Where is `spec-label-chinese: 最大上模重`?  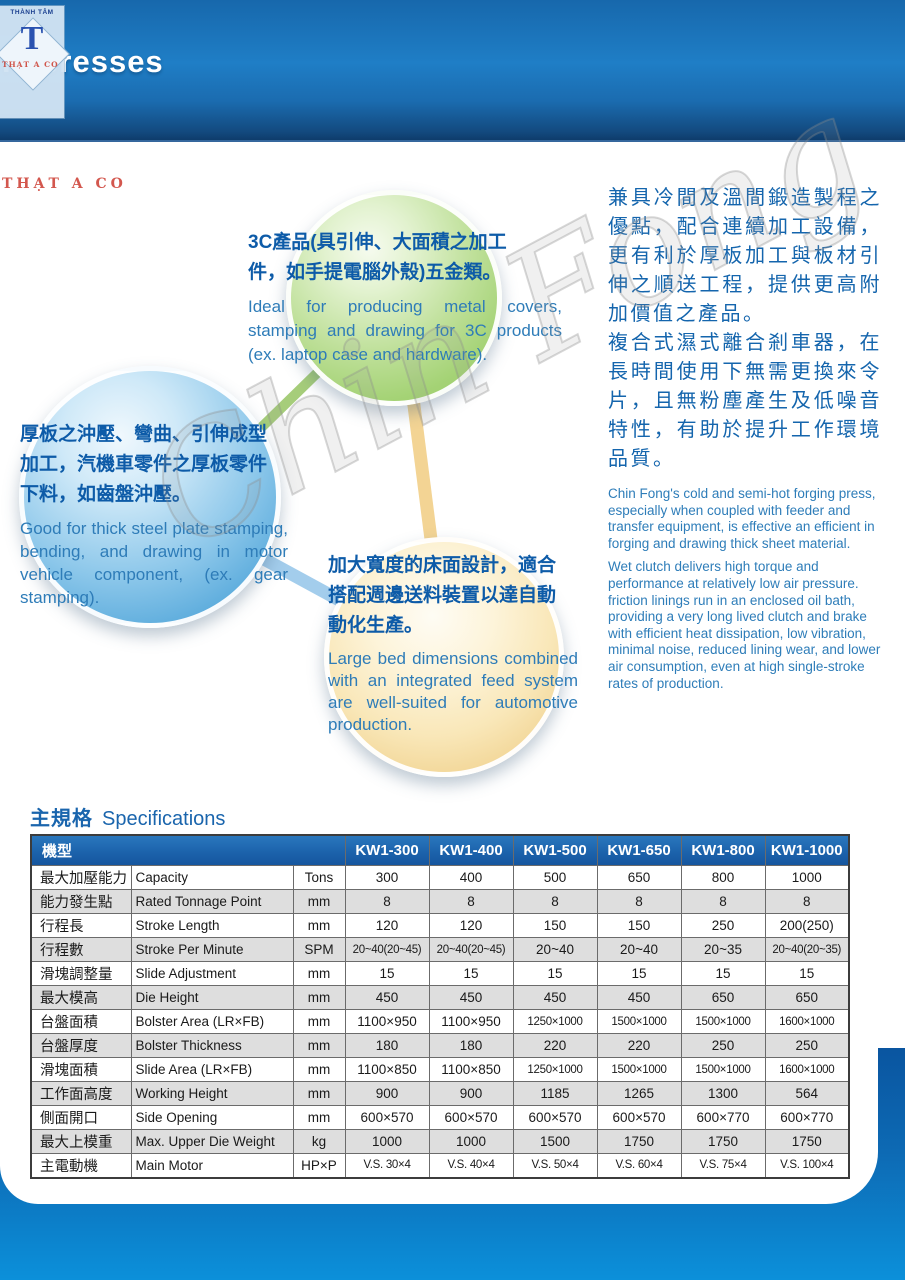
spec-label-chinese: 最大上模重 is located at coordinates (81, 1141).